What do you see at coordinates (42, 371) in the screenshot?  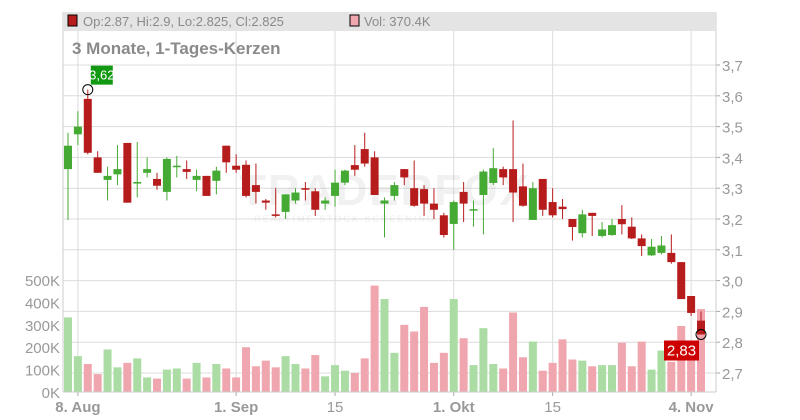 I see `volume-tick-label: 100K` at bounding box center [42, 371].